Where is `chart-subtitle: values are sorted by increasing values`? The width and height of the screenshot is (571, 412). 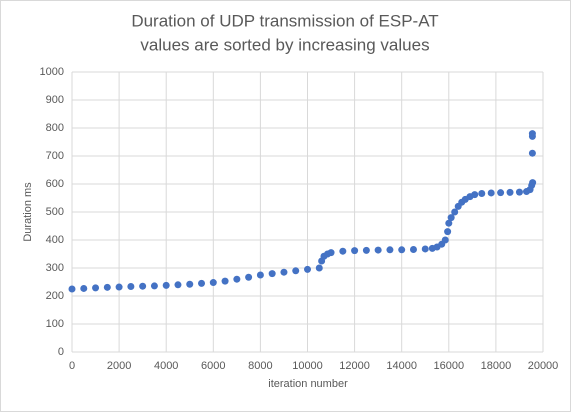 chart-subtitle: values are sorted by increasing values is located at coordinates (284, 44).